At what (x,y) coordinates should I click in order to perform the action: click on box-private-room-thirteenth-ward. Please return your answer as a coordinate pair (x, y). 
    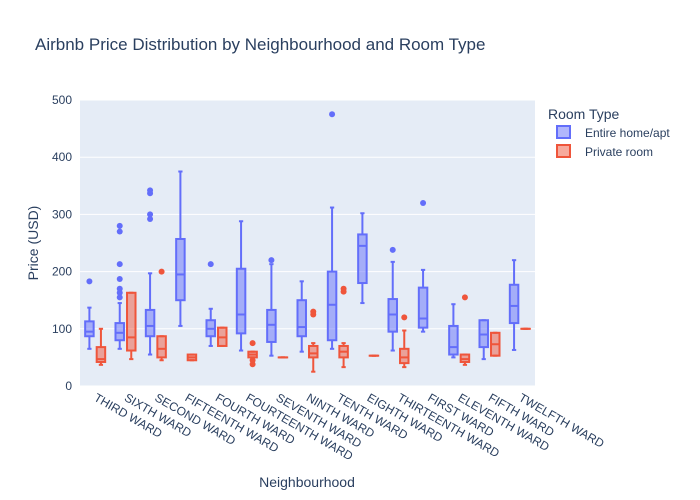
    Looking at the image, I should click on (404, 341).